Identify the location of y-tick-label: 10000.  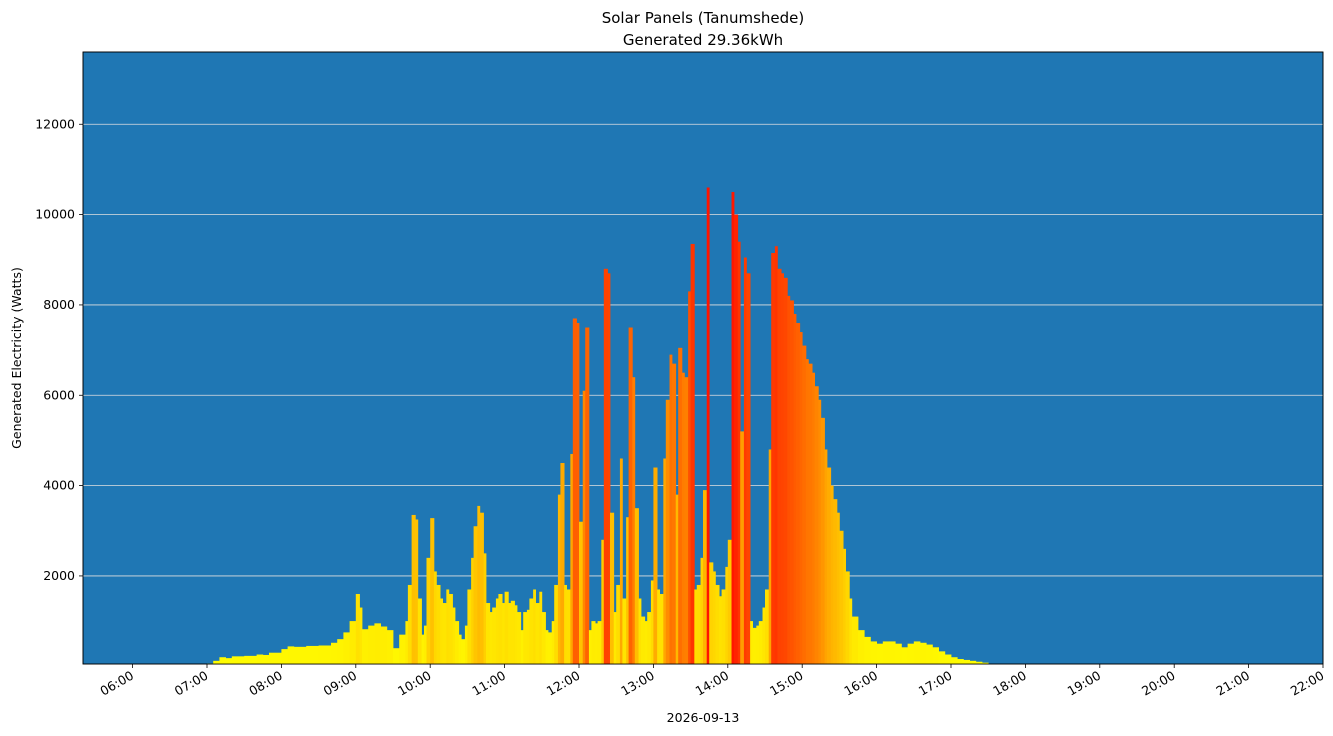
(55, 214).